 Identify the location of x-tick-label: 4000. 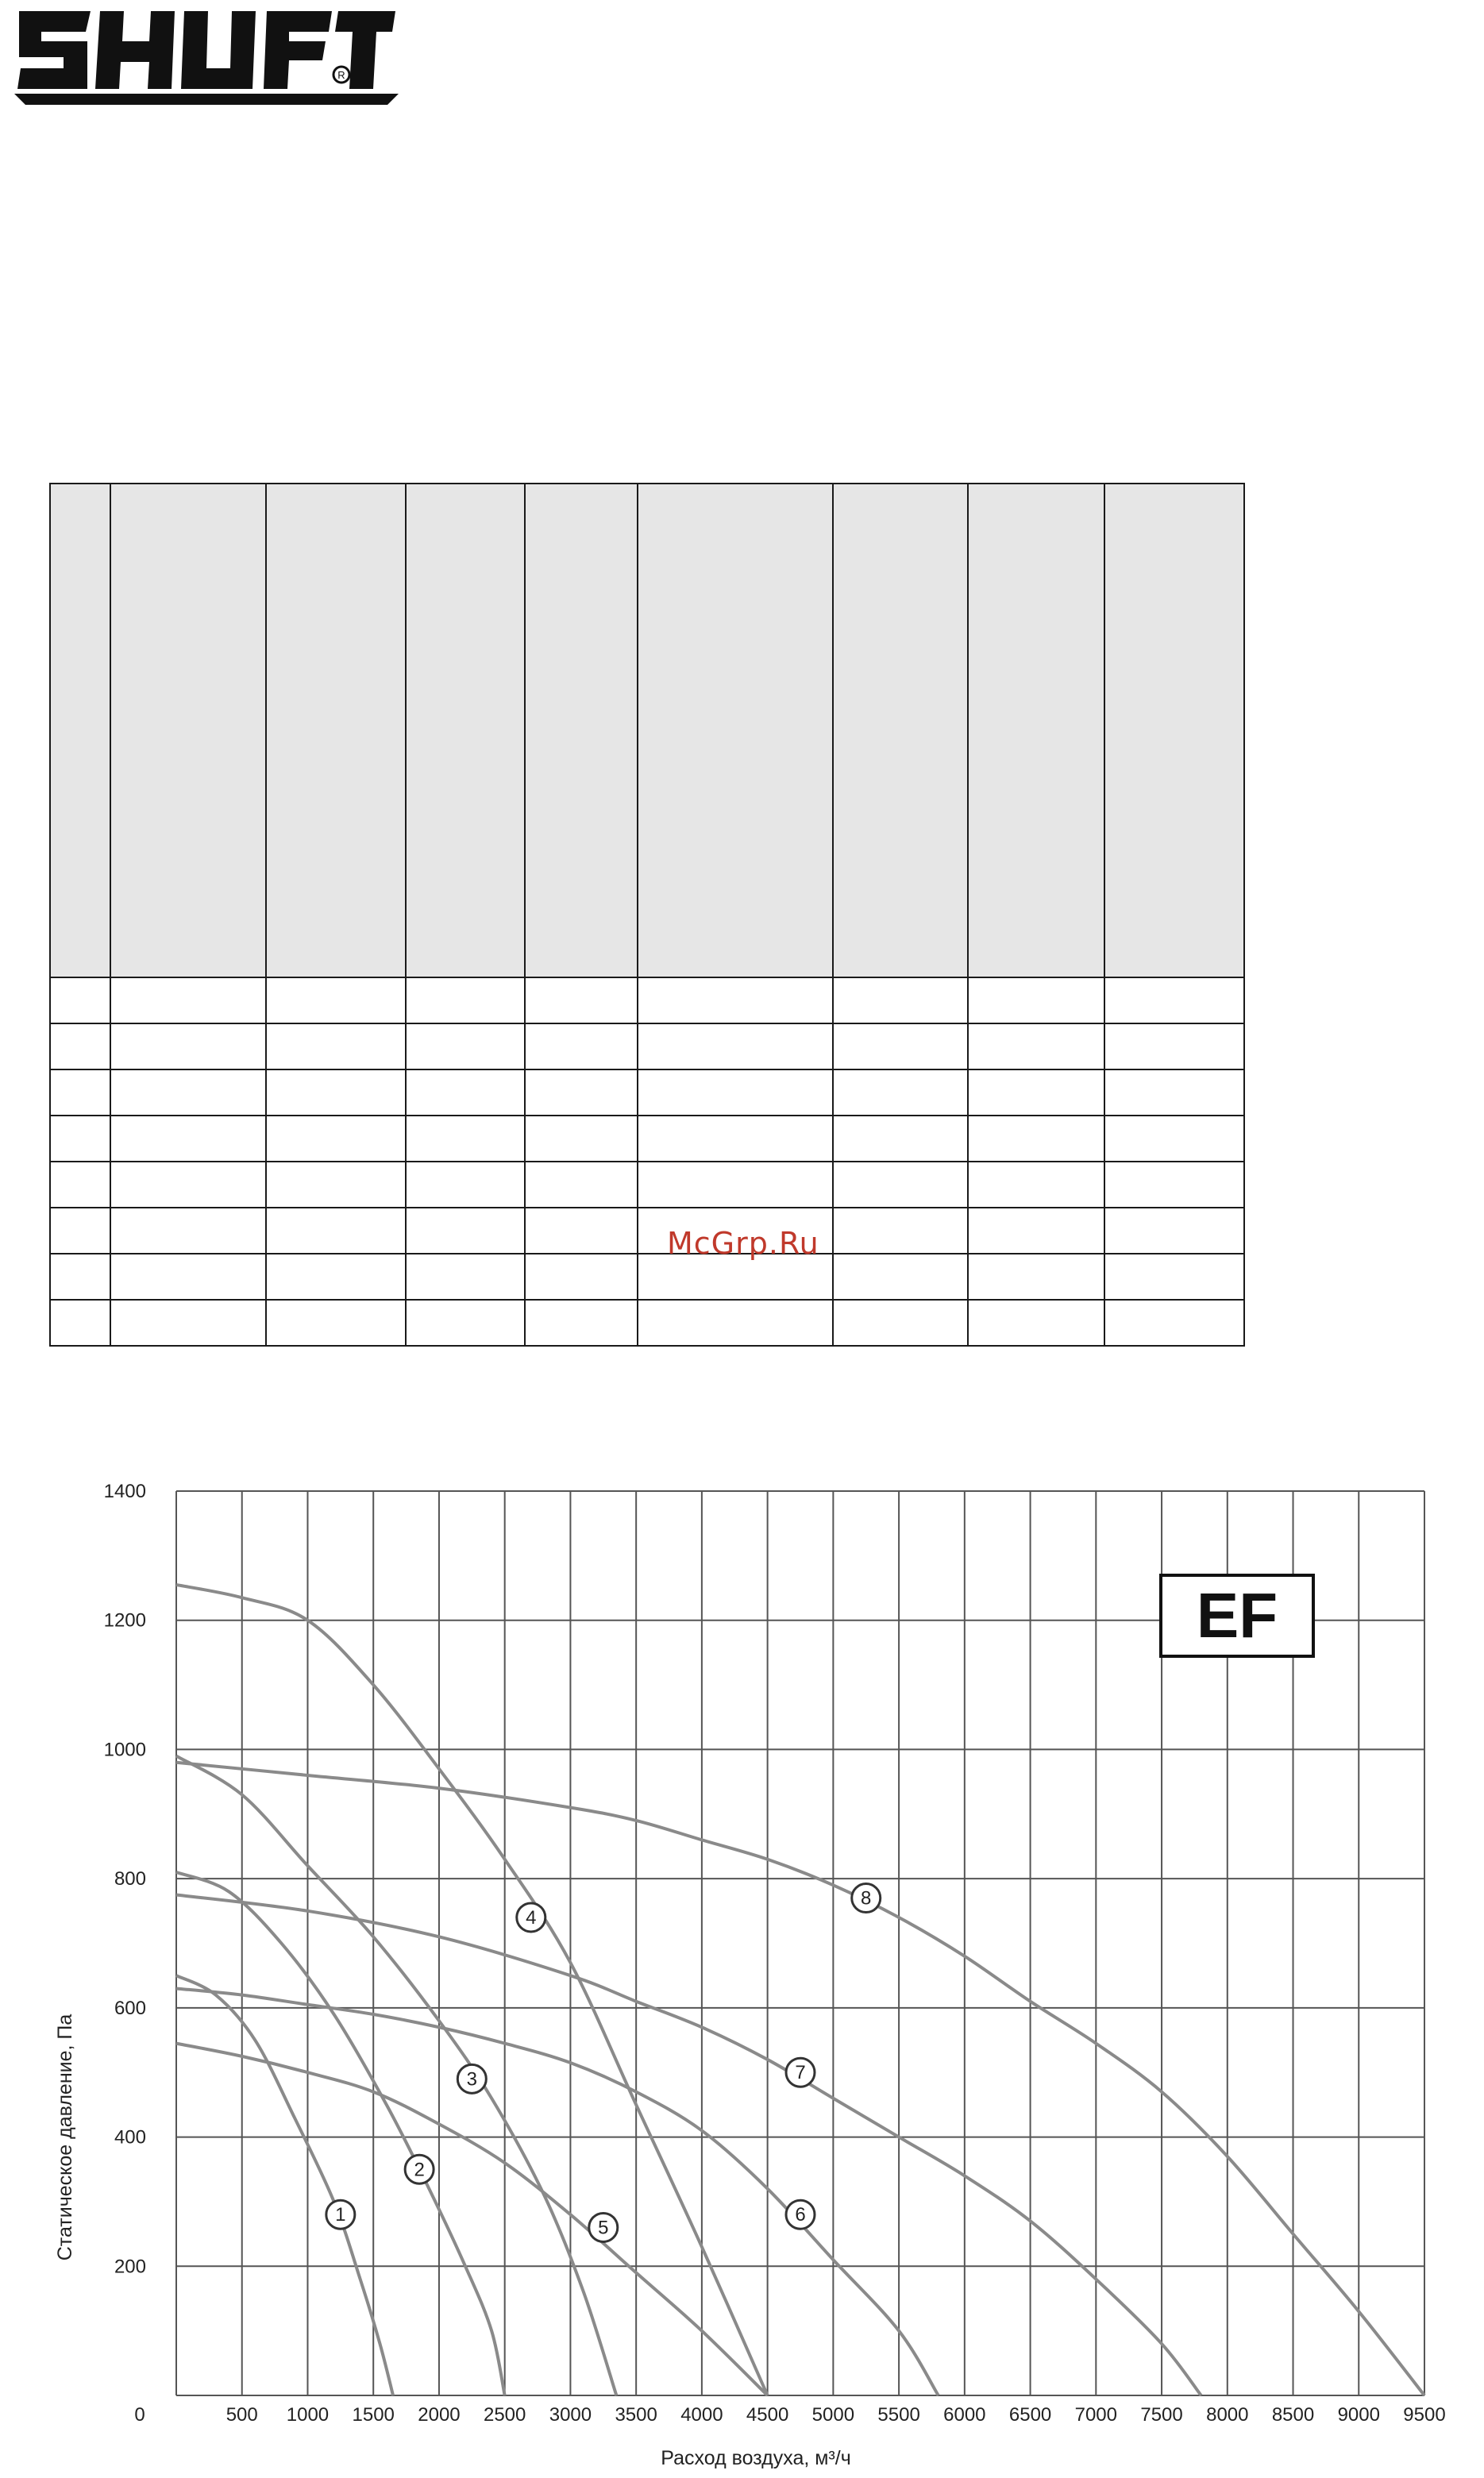
(702, 2415).